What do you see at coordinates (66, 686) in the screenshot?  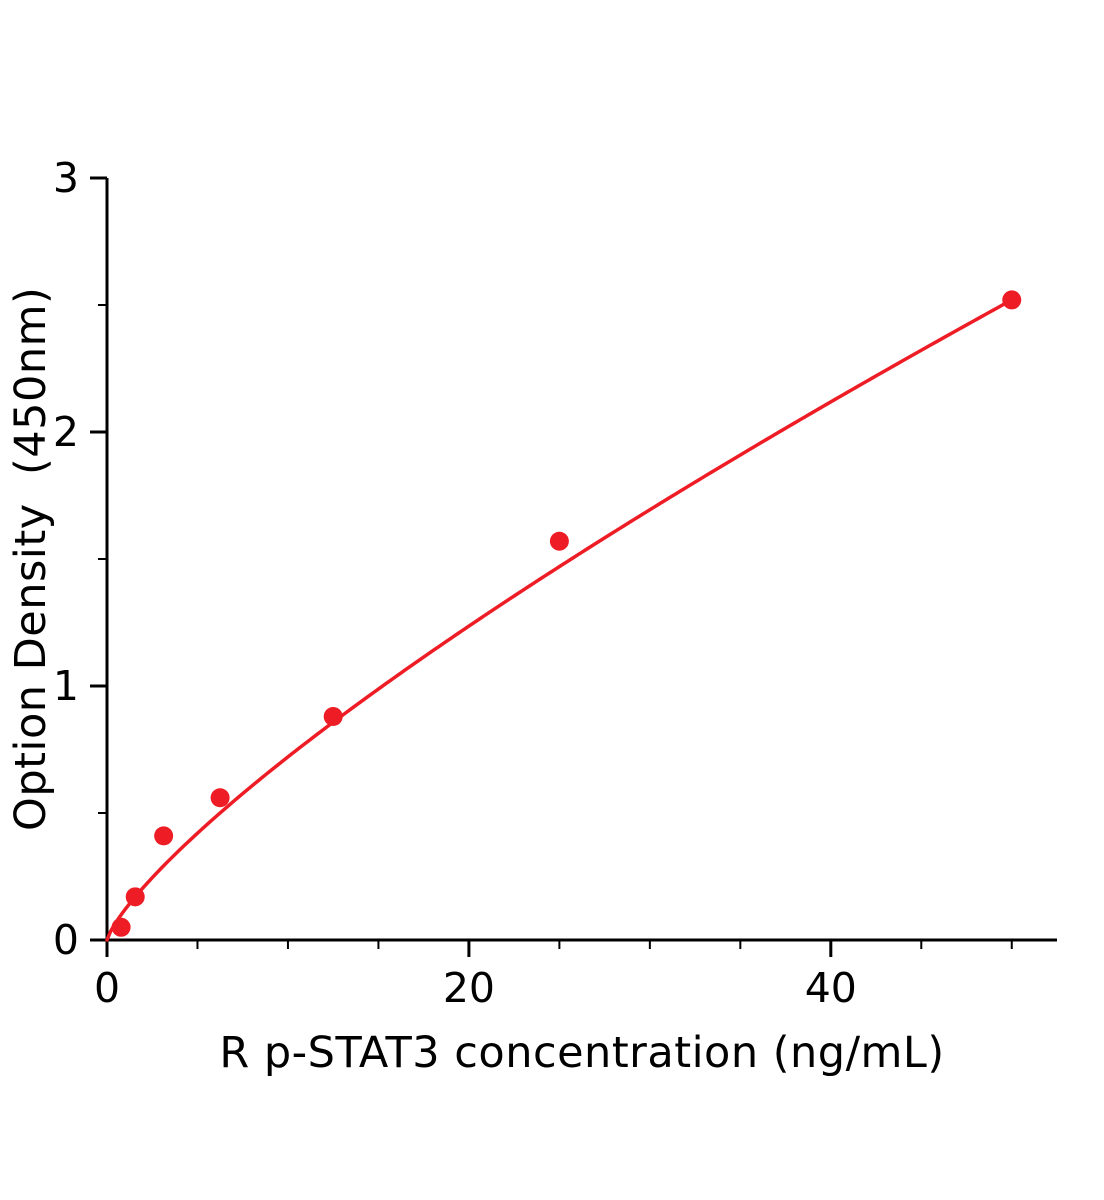 I see `y-tick-label: 1` at bounding box center [66, 686].